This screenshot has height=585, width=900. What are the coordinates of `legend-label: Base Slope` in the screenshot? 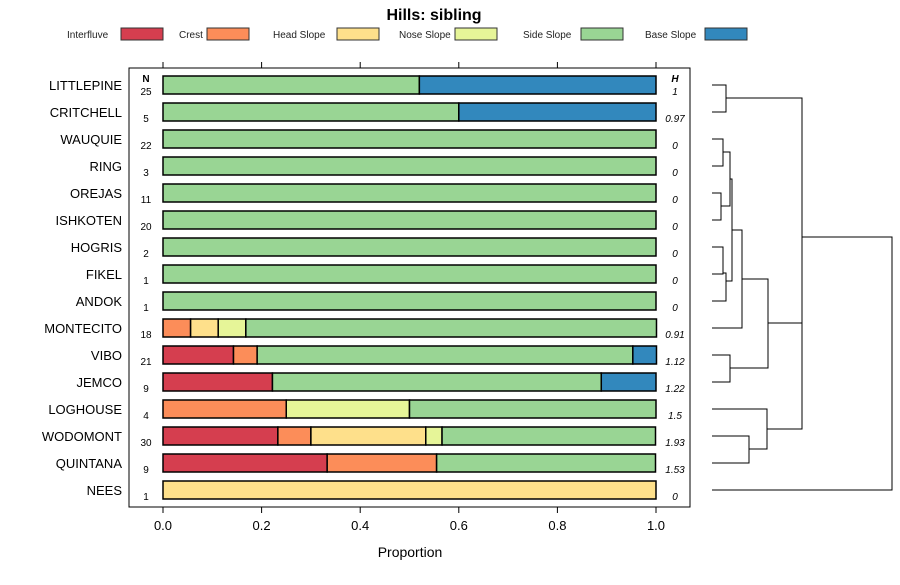 It's located at (671, 35).